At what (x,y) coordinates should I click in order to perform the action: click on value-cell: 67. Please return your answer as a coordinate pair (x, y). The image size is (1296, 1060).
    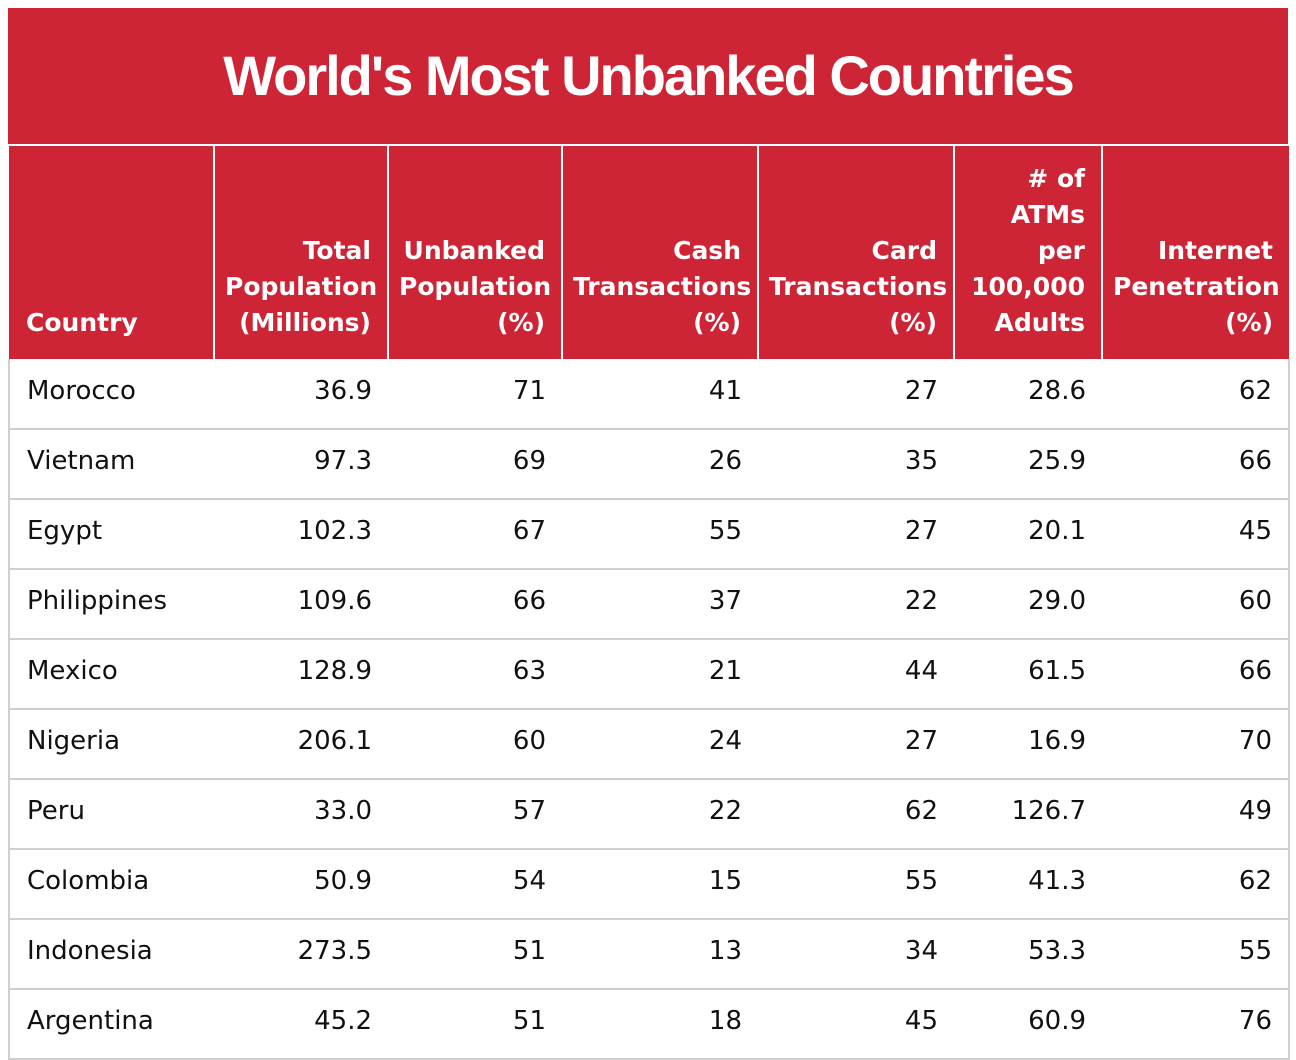
    Looking at the image, I should click on (475, 534).